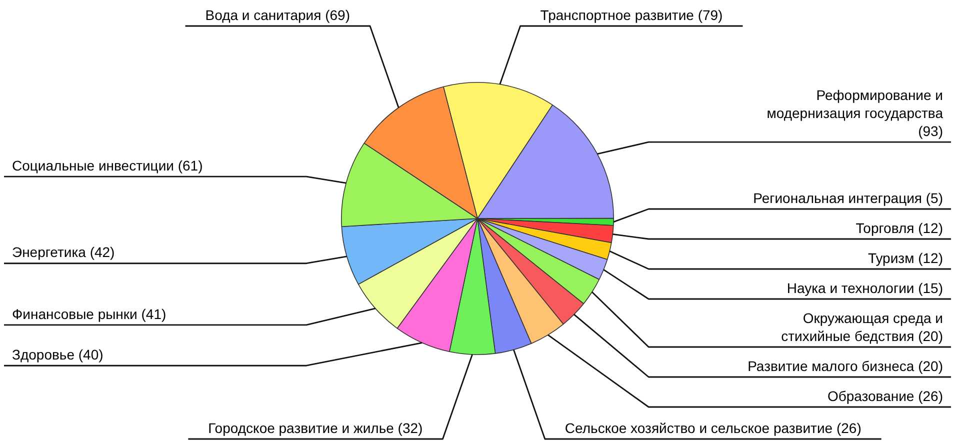 Image resolution: width=955 pixels, height=443 pixels. I want to click on slice-label: Транспортное развитие (79), so click(631, 14).